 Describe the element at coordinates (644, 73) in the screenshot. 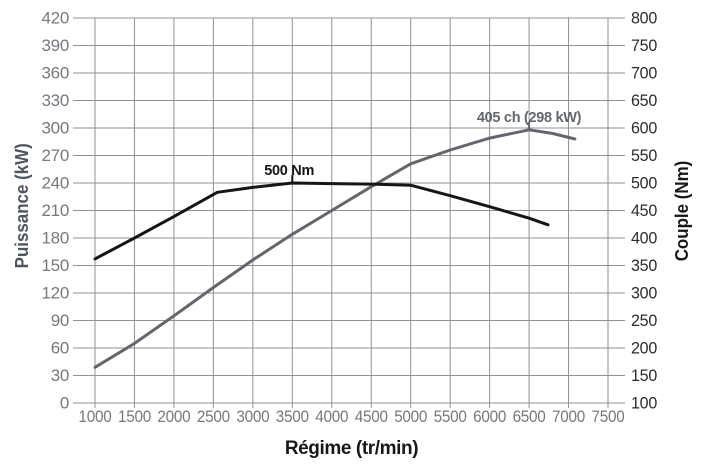

I see `y-right-tick-label: 700` at that location.